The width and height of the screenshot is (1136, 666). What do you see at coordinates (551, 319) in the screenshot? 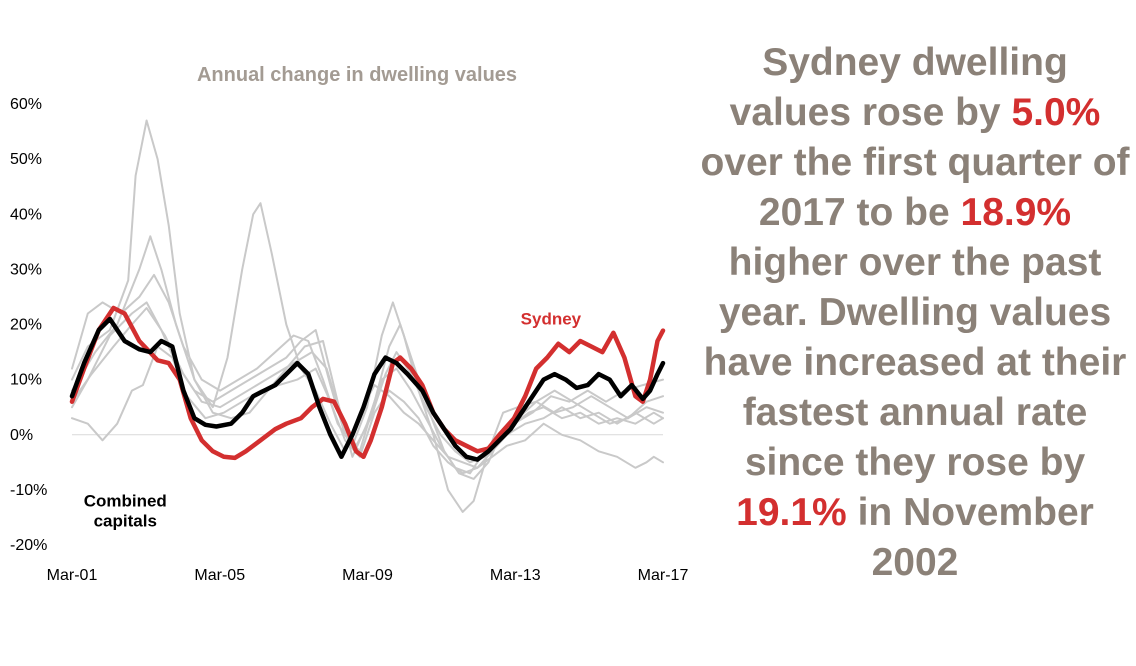
I see `sydney-series-label: Sydney` at bounding box center [551, 319].